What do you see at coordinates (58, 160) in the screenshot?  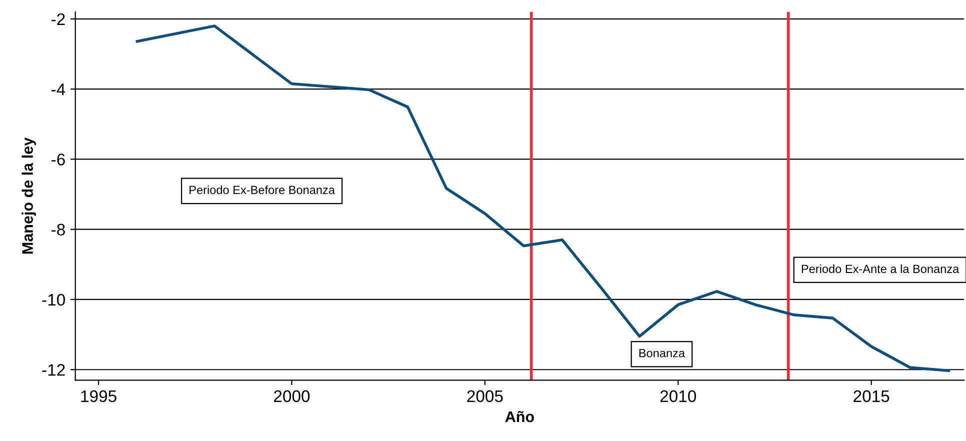 I see `y-tick-label: -6` at bounding box center [58, 160].